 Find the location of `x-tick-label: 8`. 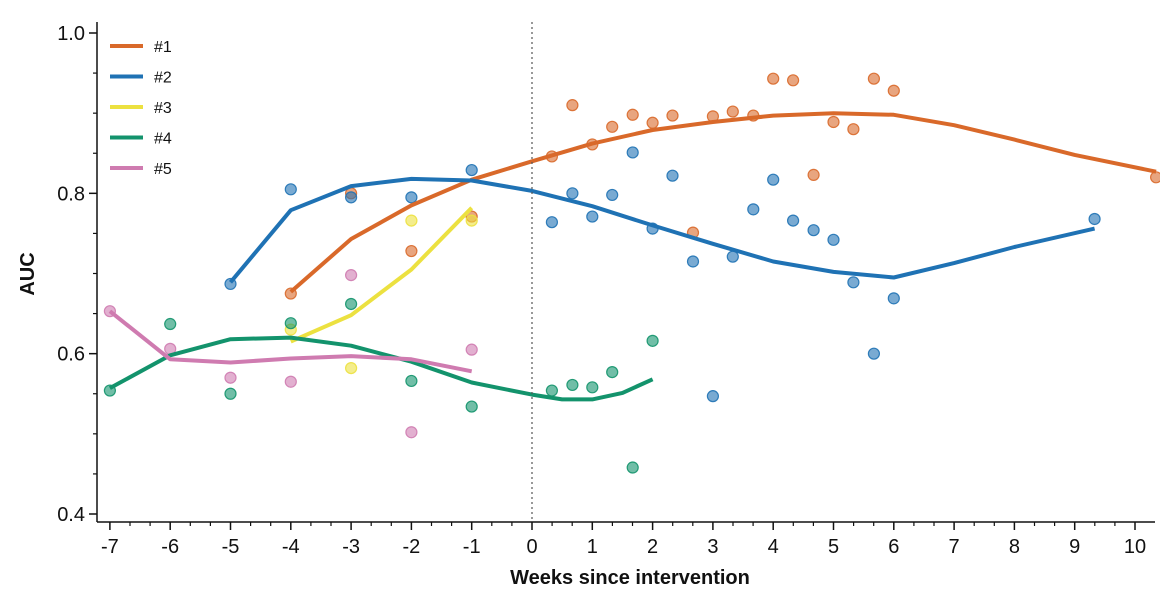

x-tick-label: 8 is located at coordinates (1014, 547).